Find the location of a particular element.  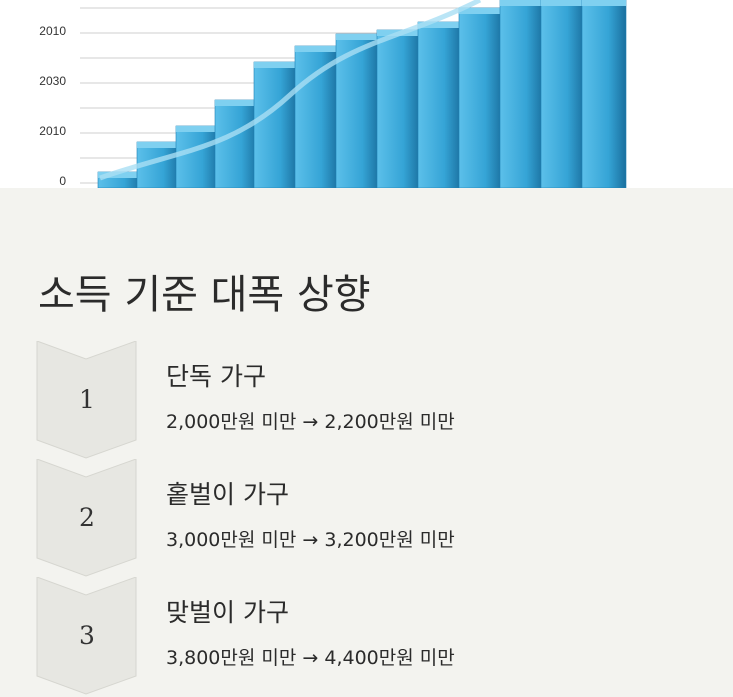

item-number: 3 is located at coordinates (87, 635).